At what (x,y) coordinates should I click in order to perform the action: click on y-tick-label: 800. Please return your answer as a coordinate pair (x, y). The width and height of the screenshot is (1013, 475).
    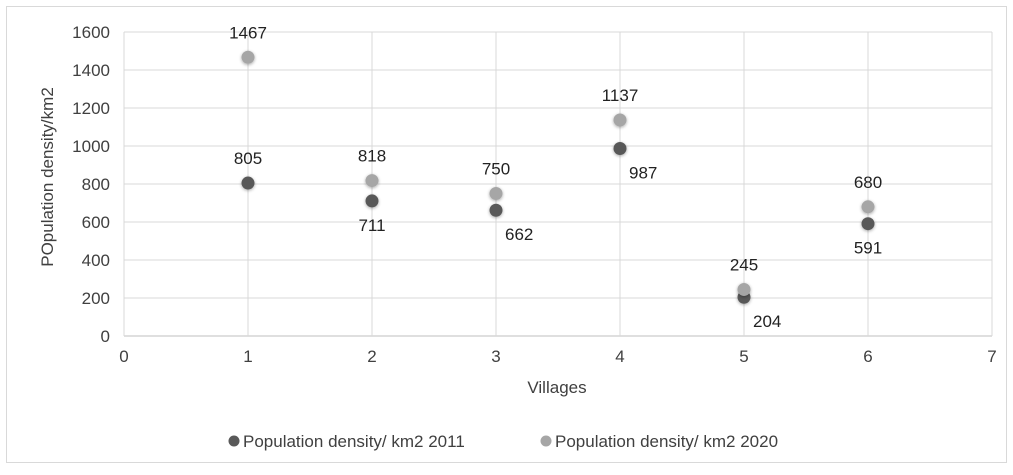
    Looking at the image, I should click on (96, 184).